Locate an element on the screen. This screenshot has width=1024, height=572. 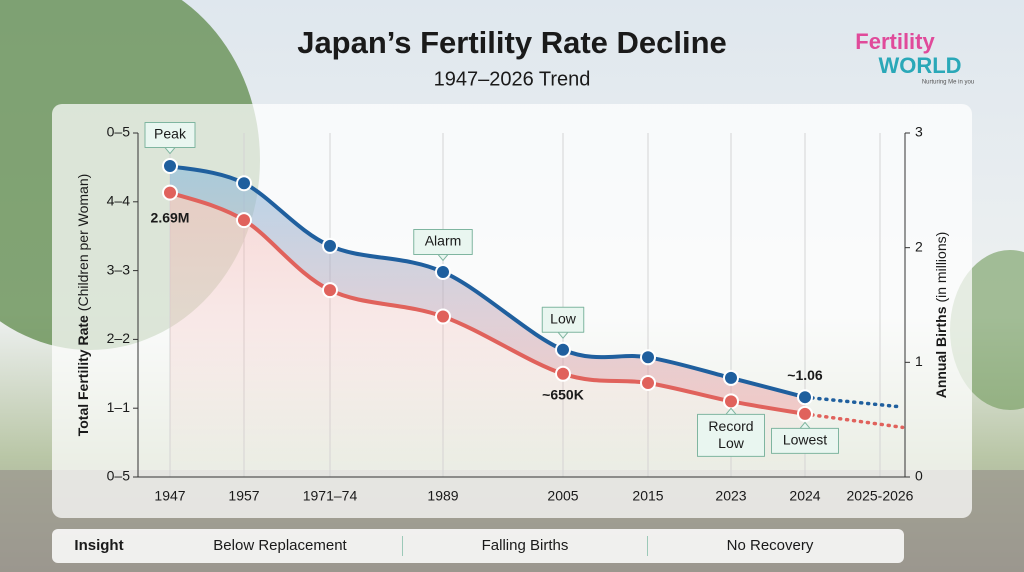
callout: Alarm is located at coordinates (443, 244).